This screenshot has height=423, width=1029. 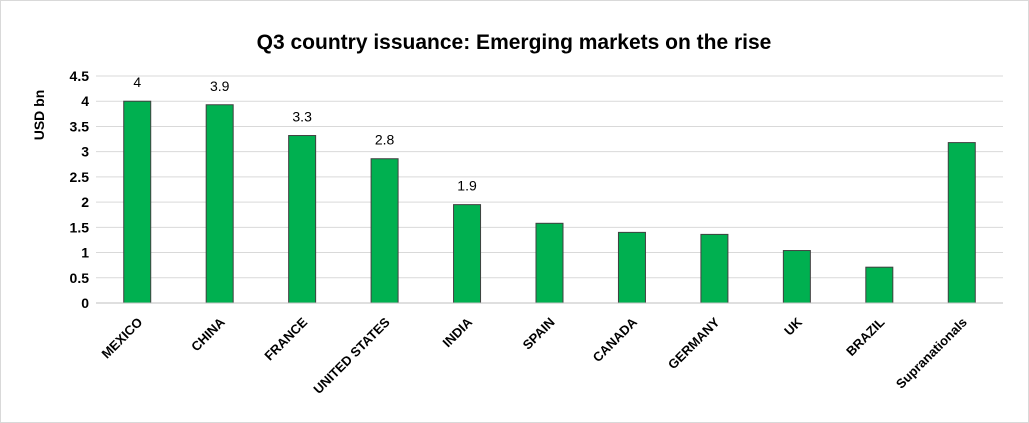 I want to click on bar-china, so click(x=219, y=204).